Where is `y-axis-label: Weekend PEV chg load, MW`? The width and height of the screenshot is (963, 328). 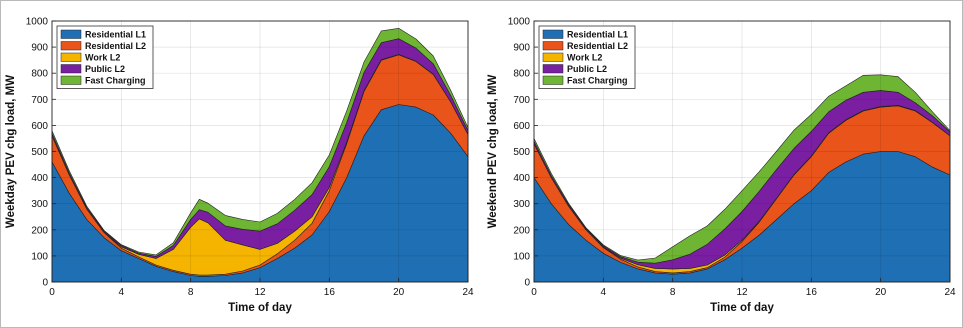 y-axis-label: Weekend PEV chg load, MW is located at coordinates (493, 151).